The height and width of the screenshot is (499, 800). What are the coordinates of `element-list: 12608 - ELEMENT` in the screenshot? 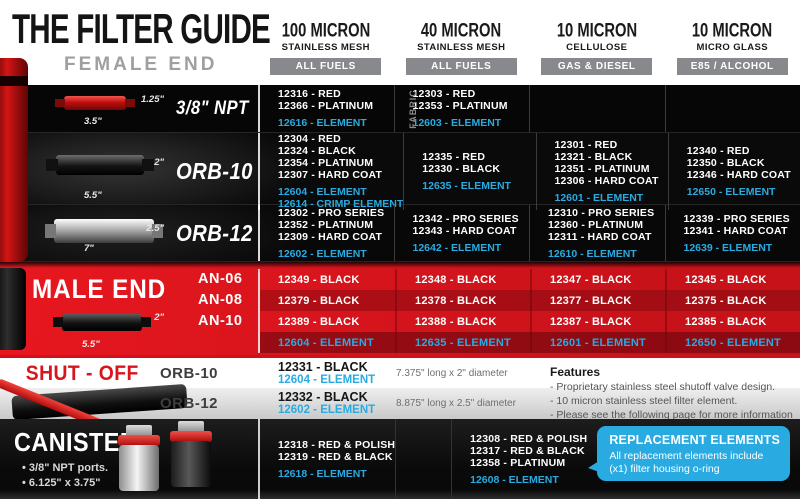 It's located at (528, 480).